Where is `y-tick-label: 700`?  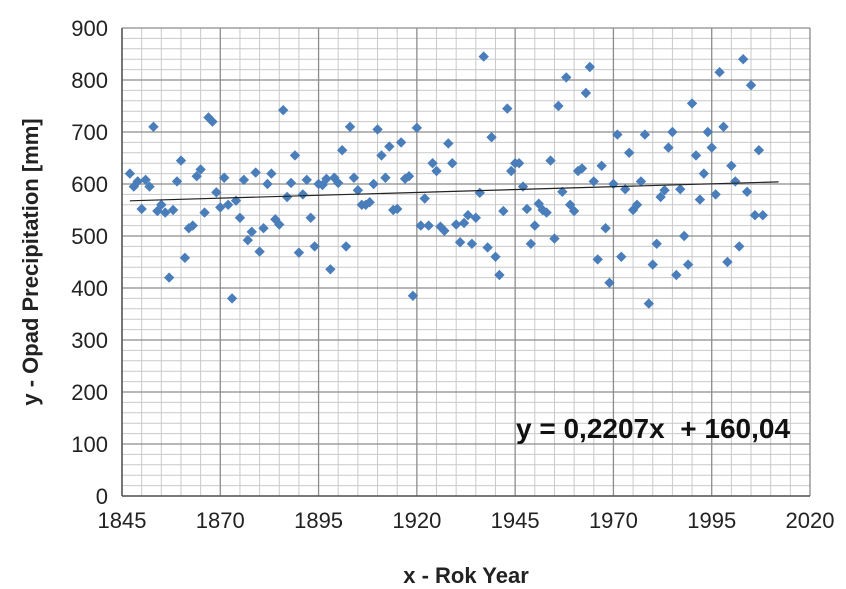 y-tick-label: 700 is located at coordinates (89, 132).